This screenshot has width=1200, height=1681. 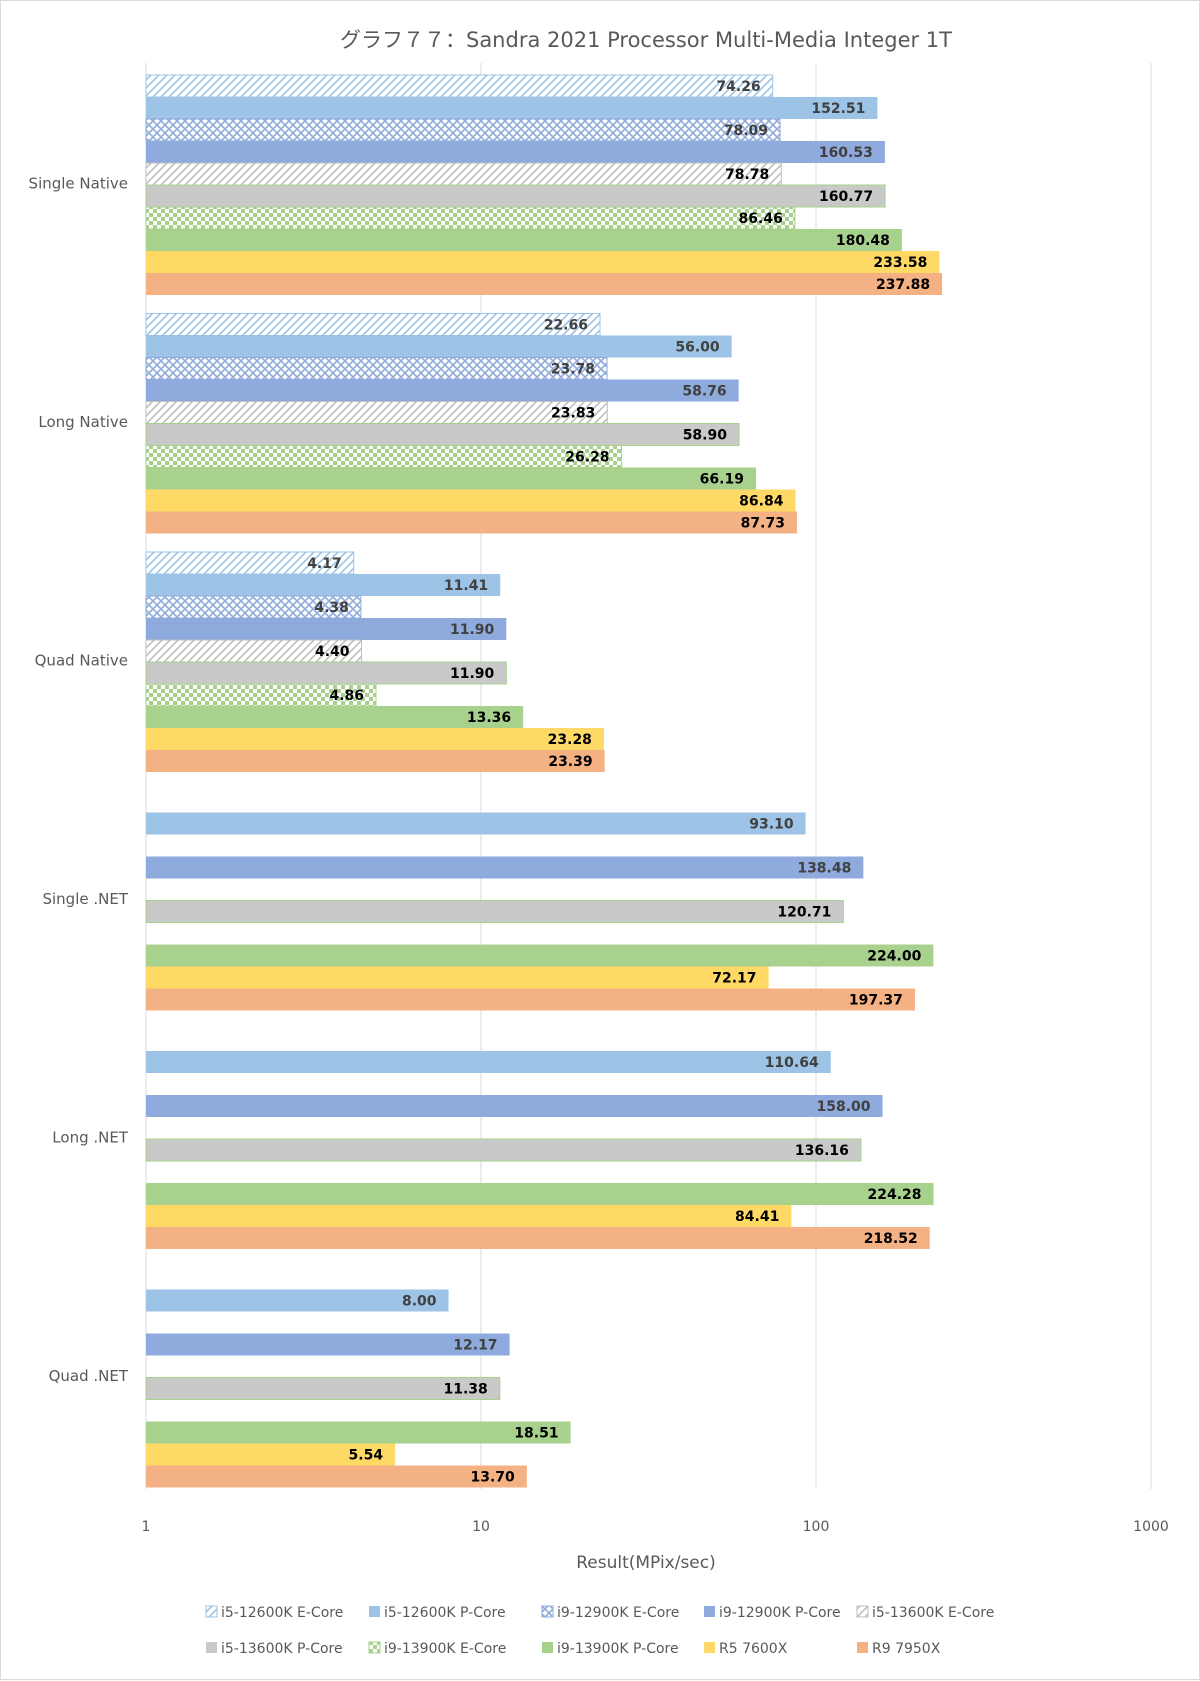 What do you see at coordinates (476, 823) in the screenshot?
I see `bar-single-net-i5-12600k-p-core` at bounding box center [476, 823].